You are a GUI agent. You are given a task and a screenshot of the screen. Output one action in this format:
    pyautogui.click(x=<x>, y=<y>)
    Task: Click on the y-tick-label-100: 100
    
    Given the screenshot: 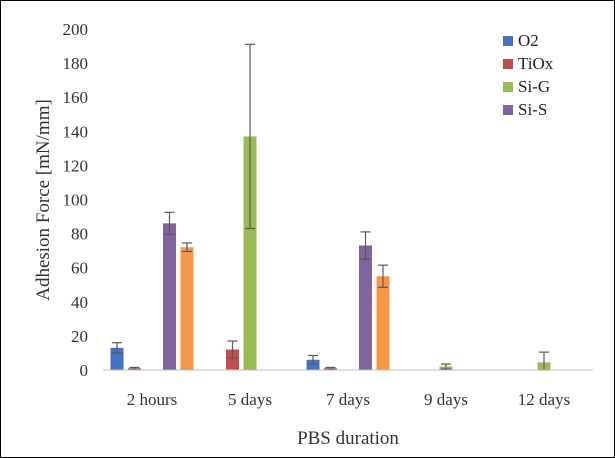 What is the action you would take?
    pyautogui.click(x=76, y=200)
    